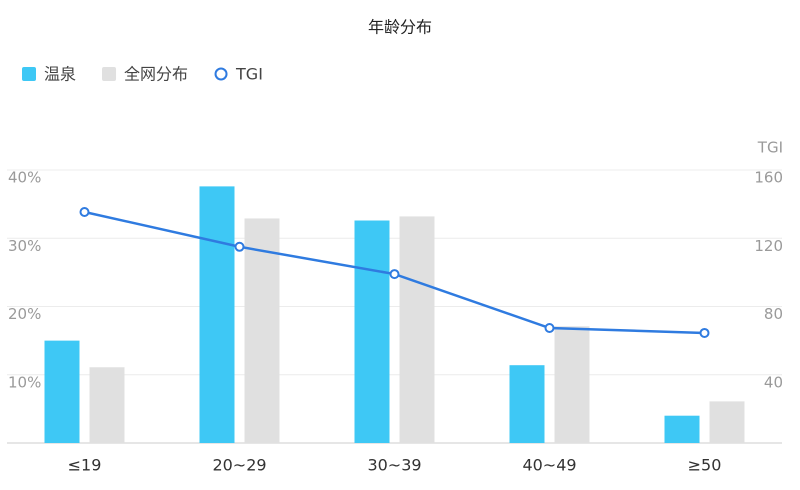 The height and width of the screenshot is (490, 800). Describe the element at coordinates (549, 465) in the screenshot. I see `x-tick-label: 40~49` at that location.